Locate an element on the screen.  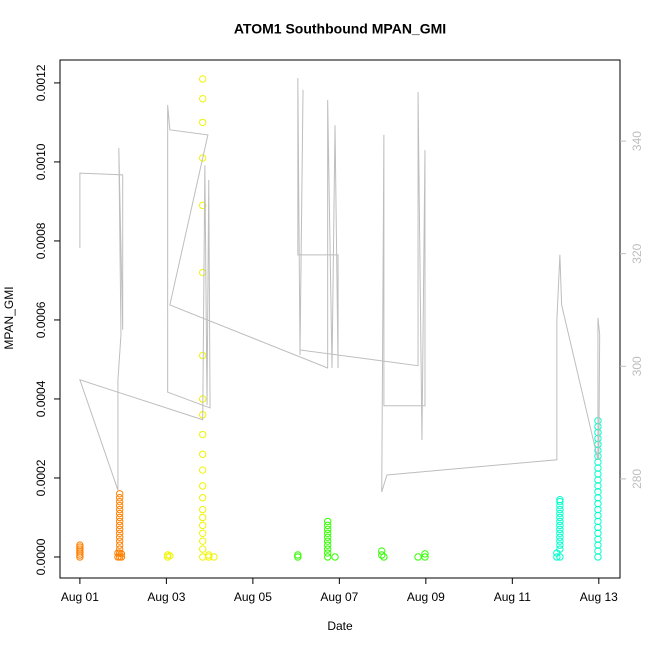
y2-tick-label: 340 is located at coordinates (637, 141).